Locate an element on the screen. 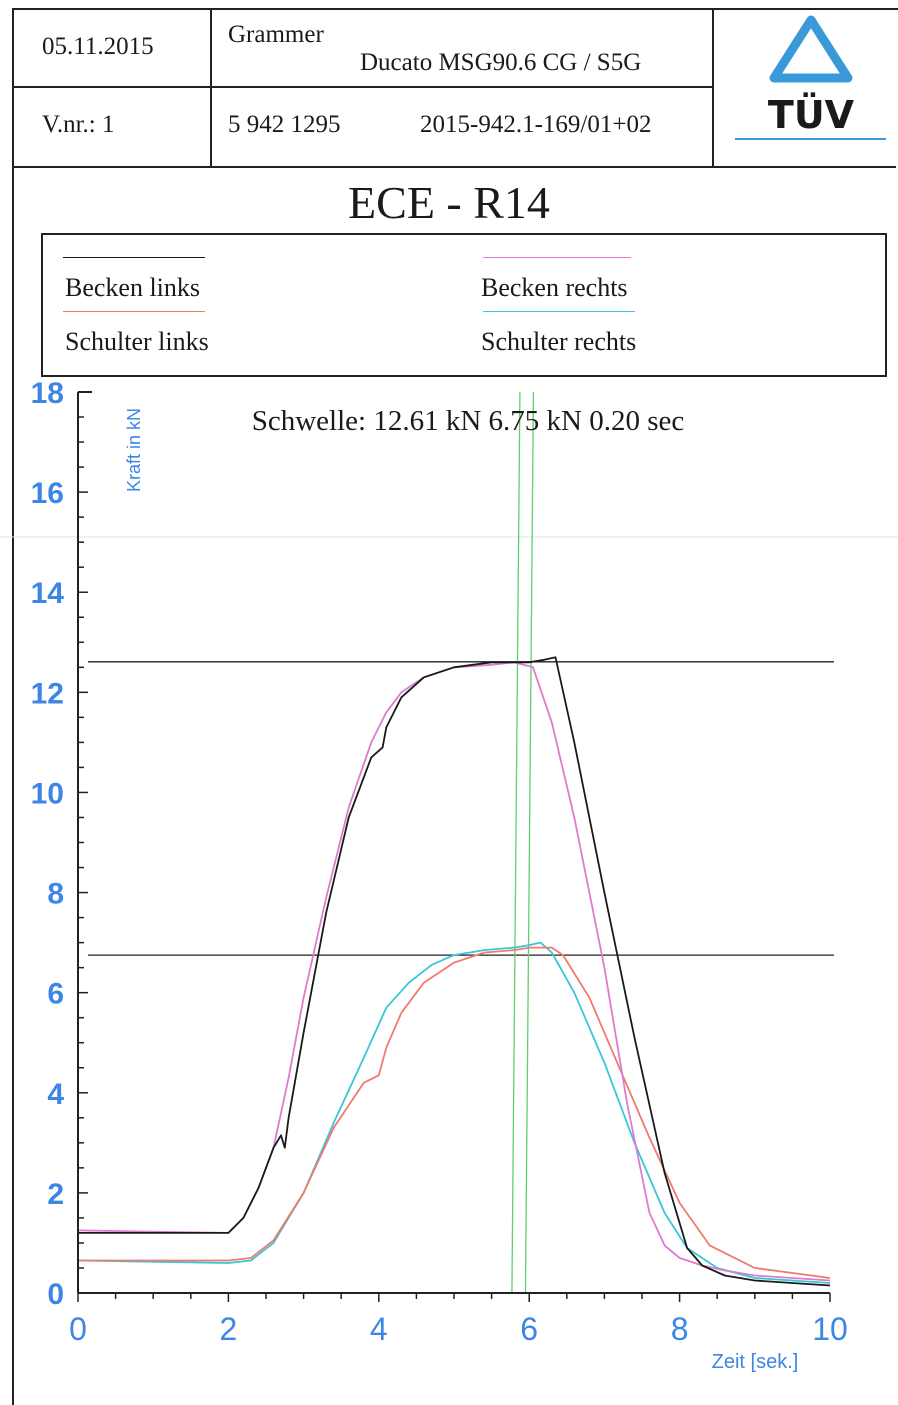 The height and width of the screenshot is (1405, 898). threshold-annotation: Schwelle: 12.61 kN 6.75 kN 0.20 sec is located at coordinates (468, 421).